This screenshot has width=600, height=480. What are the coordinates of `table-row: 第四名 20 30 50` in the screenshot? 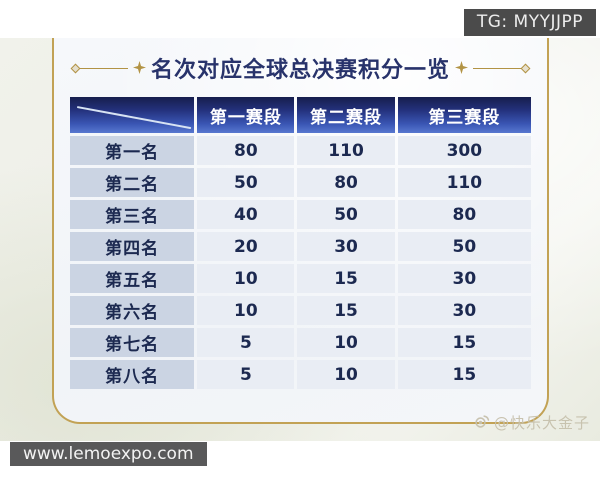 It's located at (300, 246).